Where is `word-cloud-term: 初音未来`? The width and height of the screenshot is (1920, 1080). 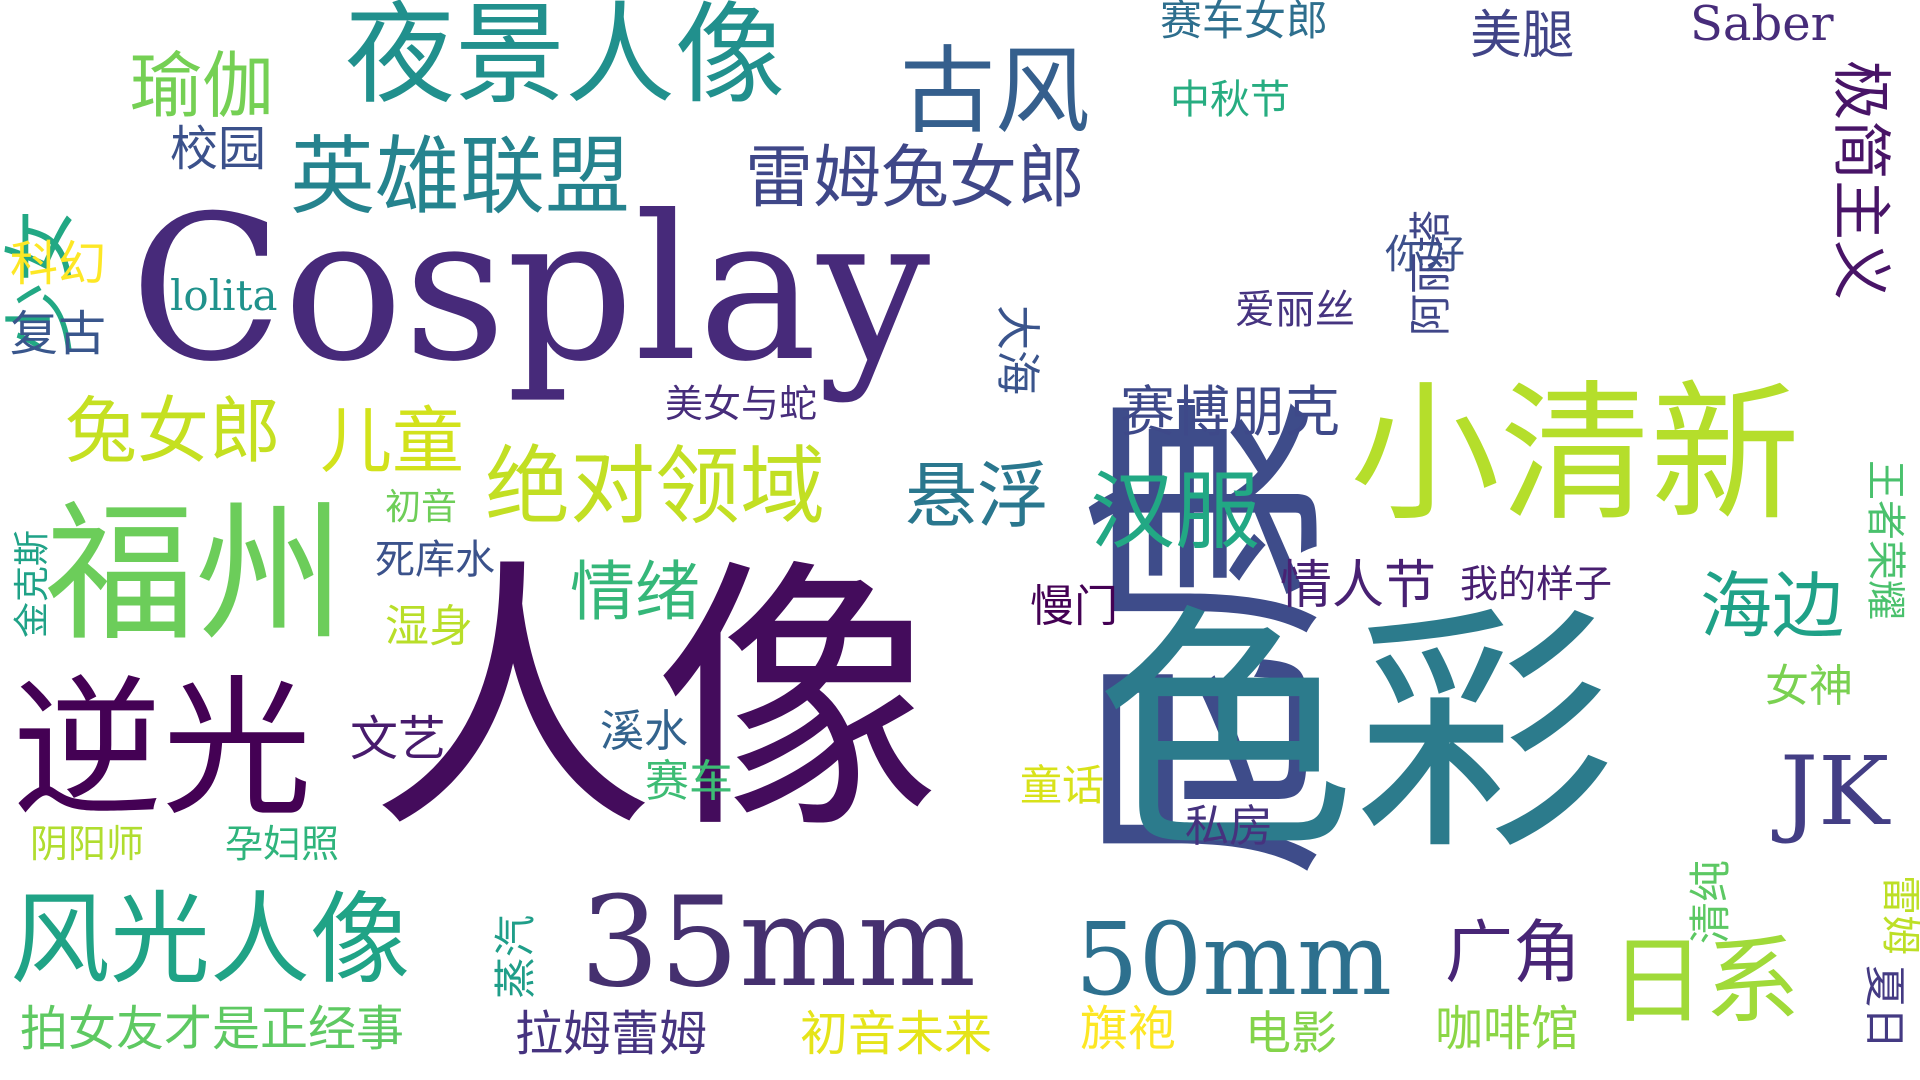 word-cloud-term: 初音未来 is located at coordinates (896, 1034).